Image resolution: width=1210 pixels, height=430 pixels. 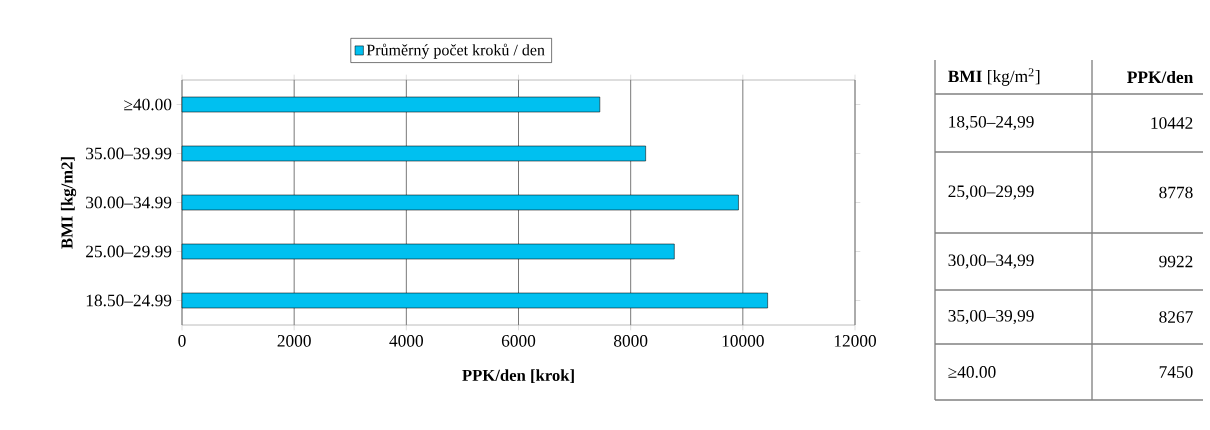 I want to click on category-label: 25,00–29,99, so click(x=991, y=192).